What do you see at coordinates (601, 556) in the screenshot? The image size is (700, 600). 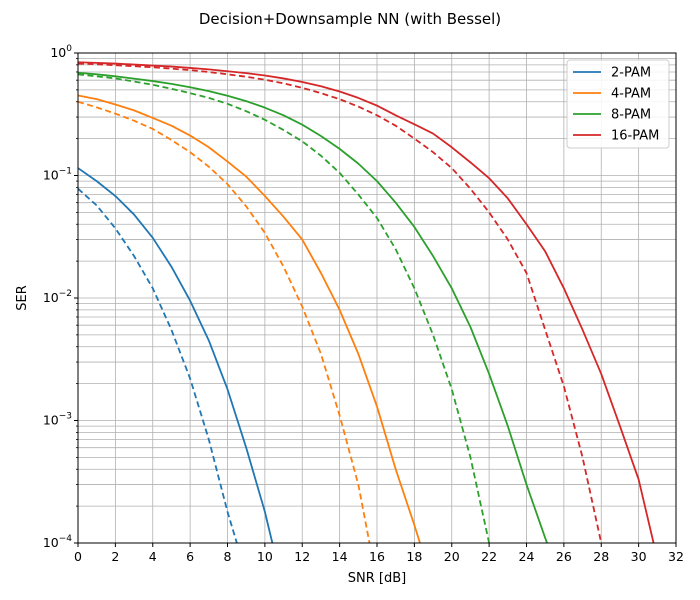 I see `x-tick-label: 28` at bounding box center [601, 556].